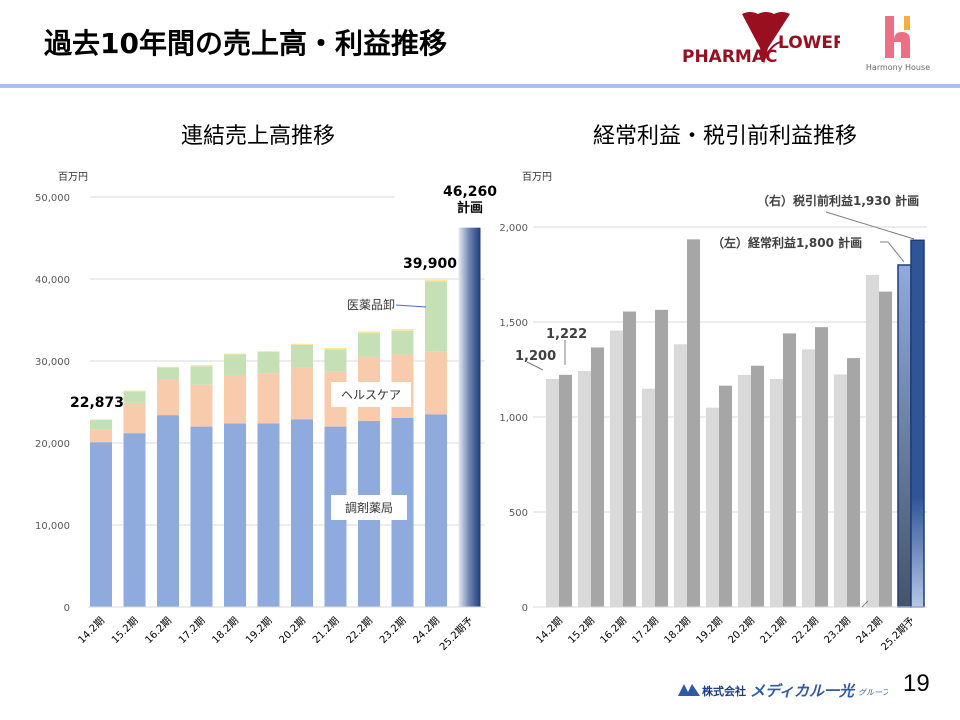 The image size is (960, 720). What do you see at coordinates (91, 630) in the screenshot?
I see `x-tick-label: 14.2期` at bounding box center [91, 630].